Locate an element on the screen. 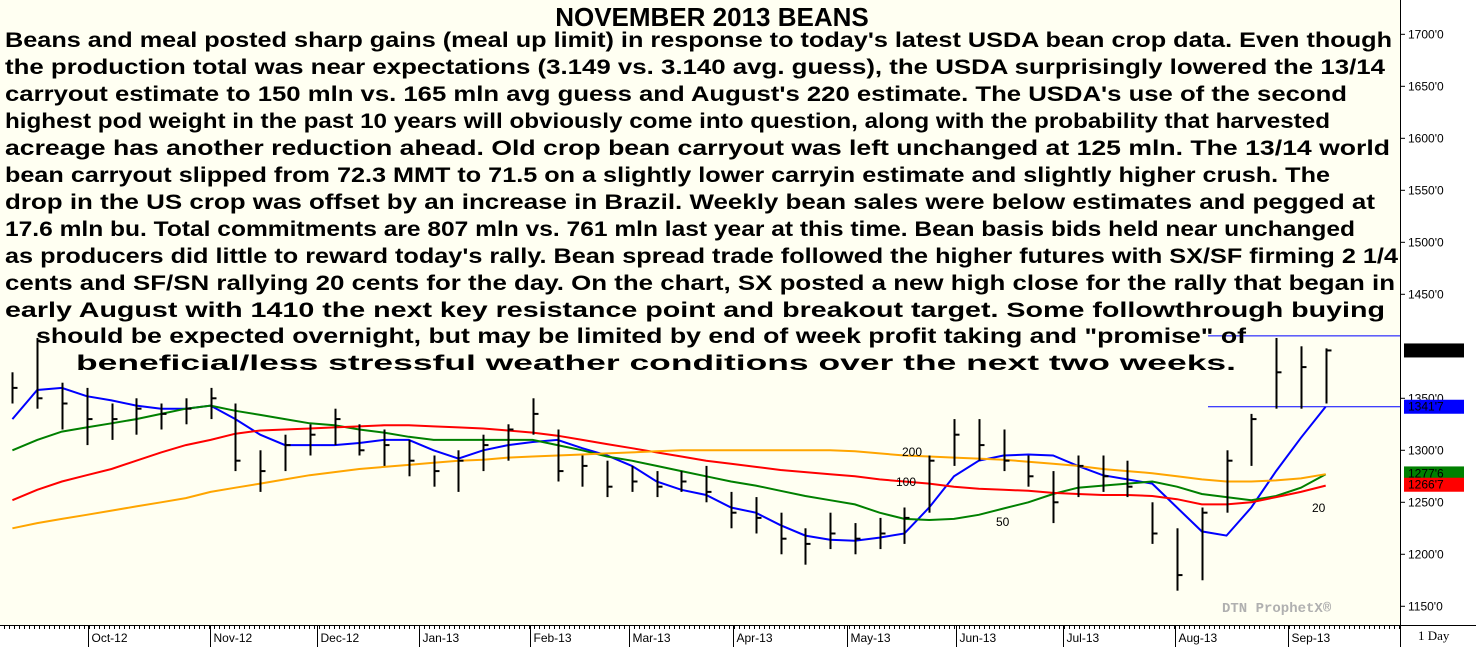 This screenshot has width=1476, height=647. x-tick-label: Sep-13 is located at coordinates (1311, 638).